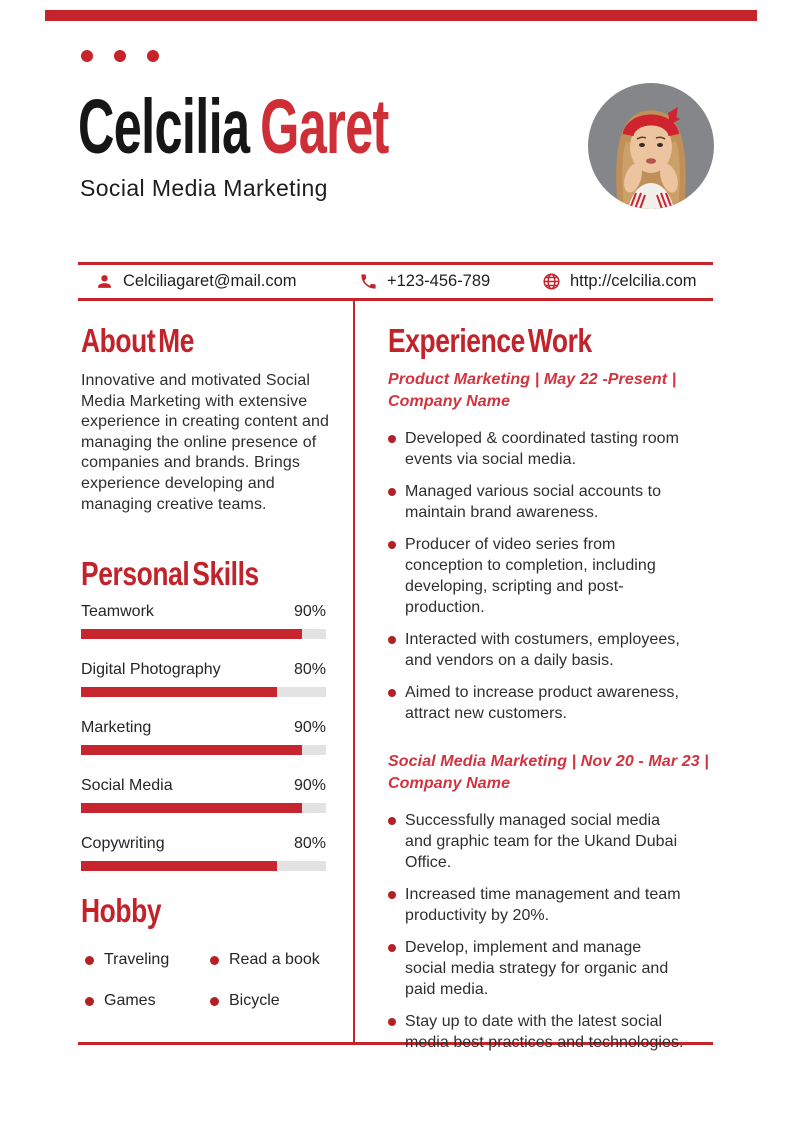 This screenshot has width=793, height=1122. Describe the element at coordinates (439, 281) in the screenshot. I see `contact-phone-text: +123-456-789` at that location.